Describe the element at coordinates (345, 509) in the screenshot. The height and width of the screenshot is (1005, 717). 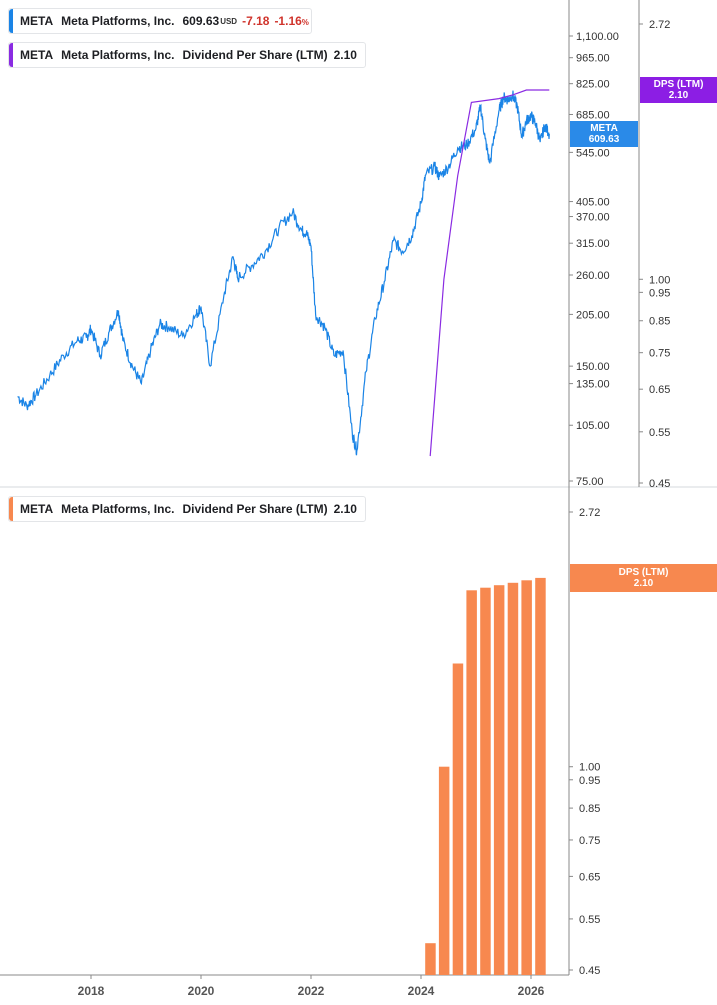
I see `dps-bottom-legend-value: 2.10` at that location.